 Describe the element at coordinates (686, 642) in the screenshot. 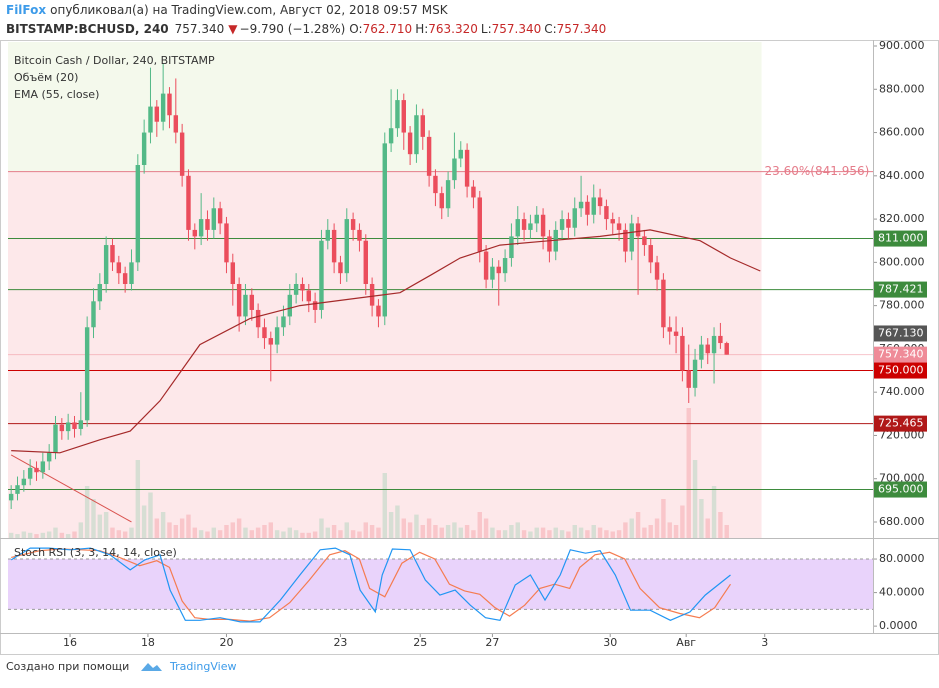

I see `x-tick-label: Авг` at that location.